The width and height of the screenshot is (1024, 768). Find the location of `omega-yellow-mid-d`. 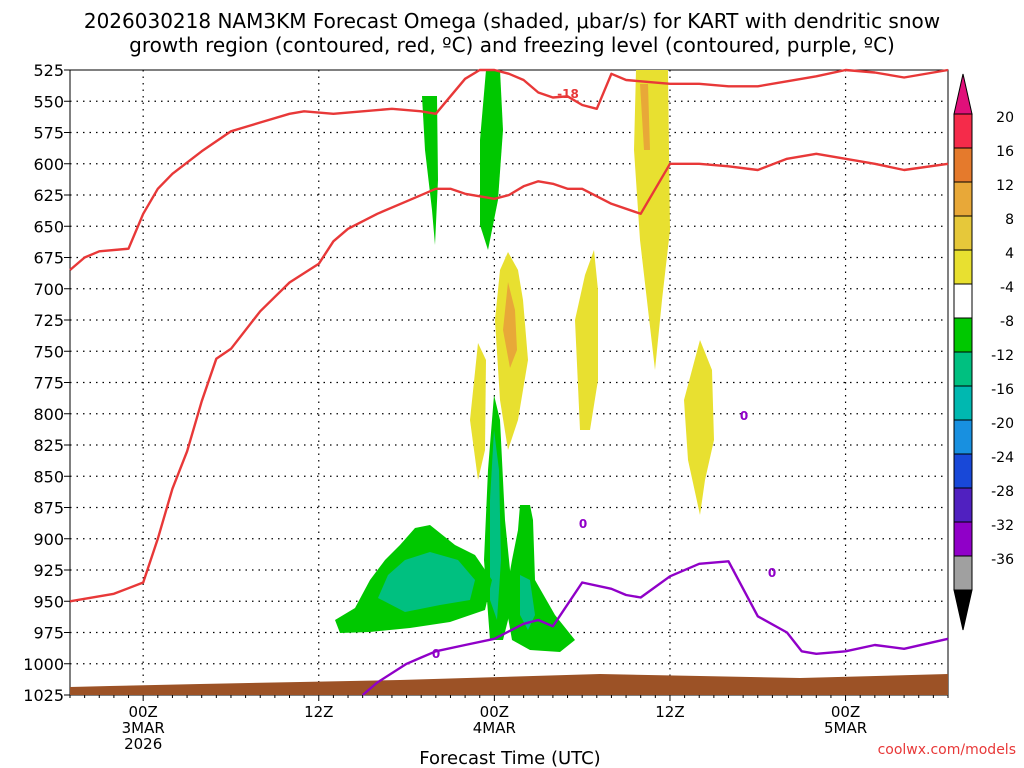

omega-yellow-mid-d is located at coordinates (699, 427).